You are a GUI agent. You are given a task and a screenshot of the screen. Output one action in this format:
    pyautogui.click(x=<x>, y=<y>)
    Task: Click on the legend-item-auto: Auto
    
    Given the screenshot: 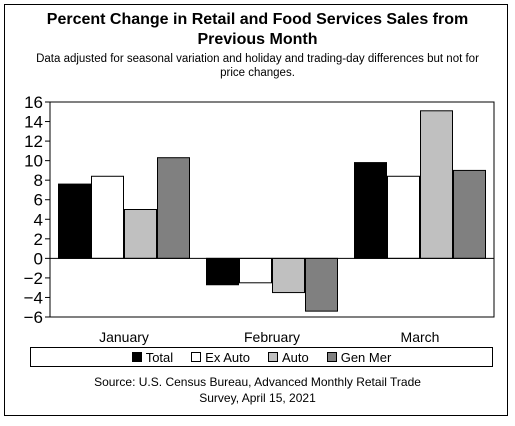 What is the action you would take?
    pyautogui.click(x=288, y=357)
    